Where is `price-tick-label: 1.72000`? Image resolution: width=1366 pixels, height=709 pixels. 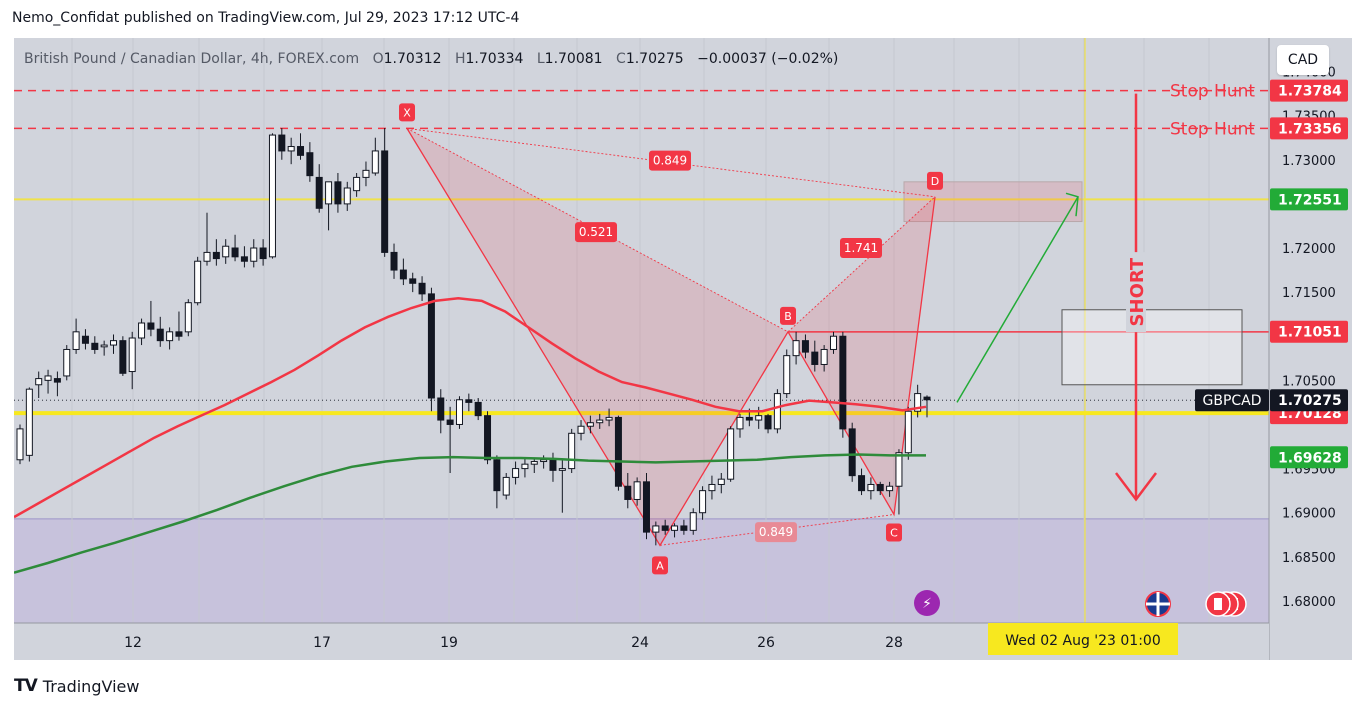
price-tick-label: 1.72000 is located at coordinates (1309, 249).